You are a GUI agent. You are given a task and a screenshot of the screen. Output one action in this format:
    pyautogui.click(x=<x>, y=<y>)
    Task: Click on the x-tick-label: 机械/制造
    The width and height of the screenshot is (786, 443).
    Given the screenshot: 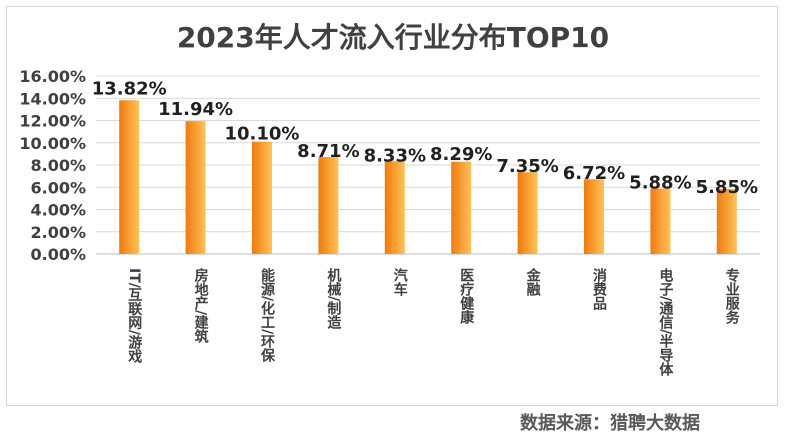 What is the action you would take?
    pyautogui.click(x=333, y=298)
    